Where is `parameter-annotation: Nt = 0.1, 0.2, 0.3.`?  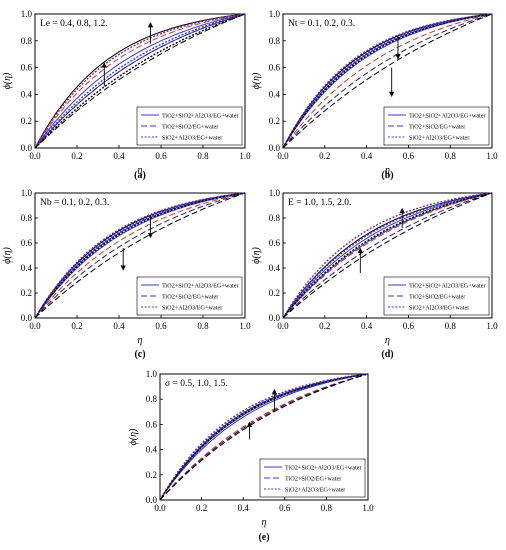
parameter-annotation: Nt = 0.1, 0.2, 0.3. is located at coordinates (321, 24).